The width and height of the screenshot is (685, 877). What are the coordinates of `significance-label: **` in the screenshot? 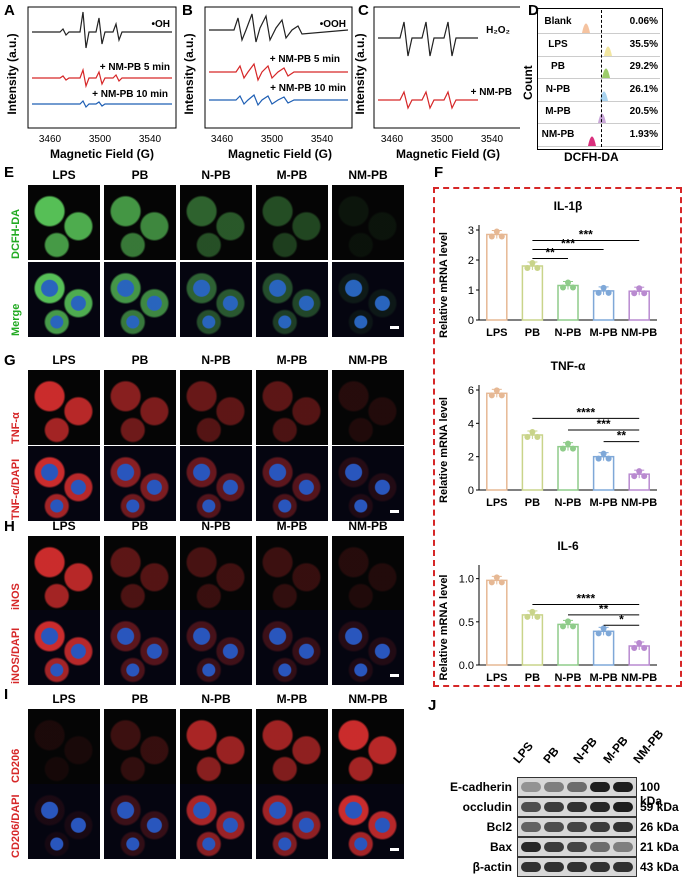 It's located at (622, 436).